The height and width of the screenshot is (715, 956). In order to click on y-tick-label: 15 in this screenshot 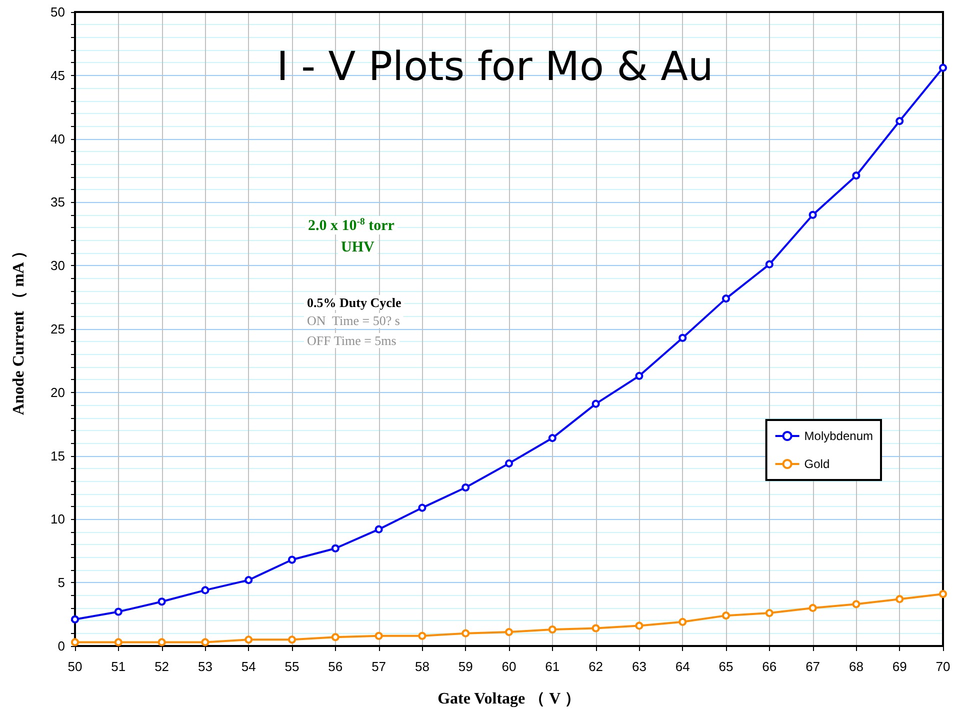, I will do `click(57, 456)`.